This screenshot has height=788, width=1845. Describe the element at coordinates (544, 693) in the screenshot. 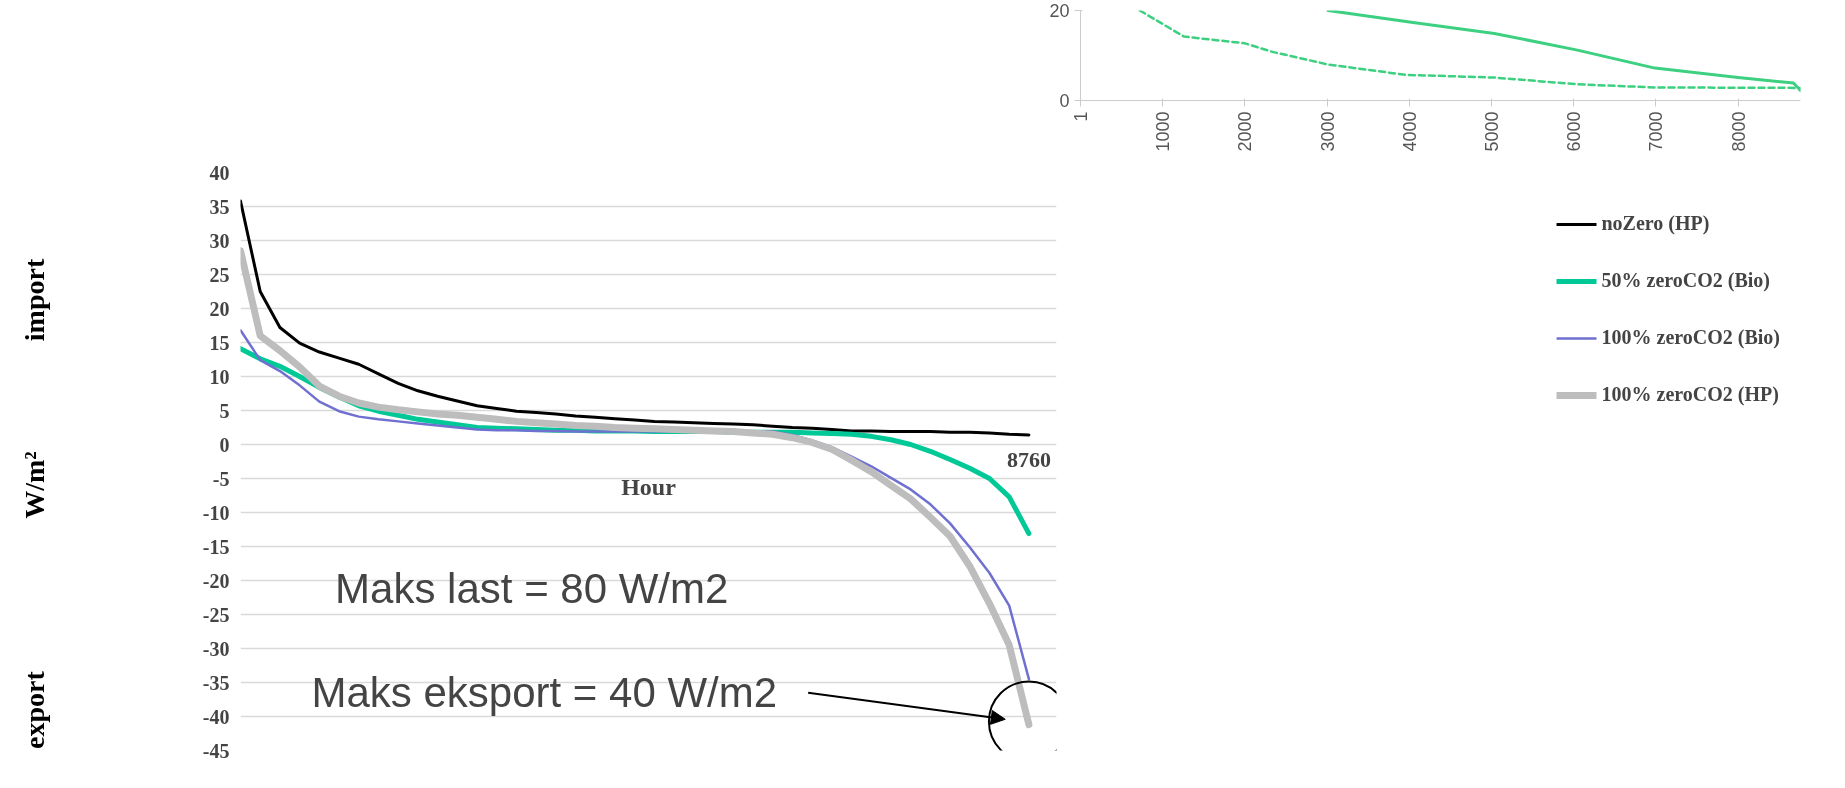

I see `annotation: Maks eksport = 40 W/m2` at that location.